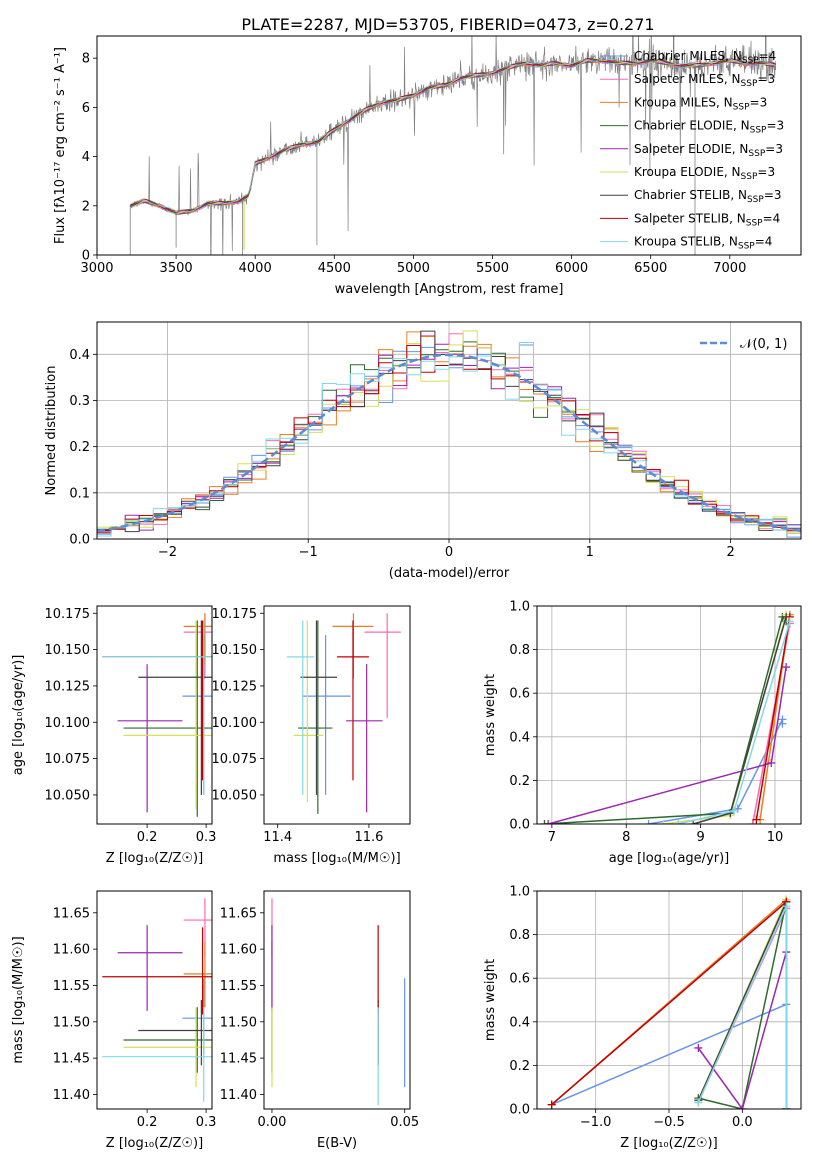 The width and height of the screenshot is (819, 1170). What do you see at coordinates (336, 858) in the screenshot?
I see `x-axis-label: mass [log₁₀(M/M☉)]` at bounding box center [336, 858].